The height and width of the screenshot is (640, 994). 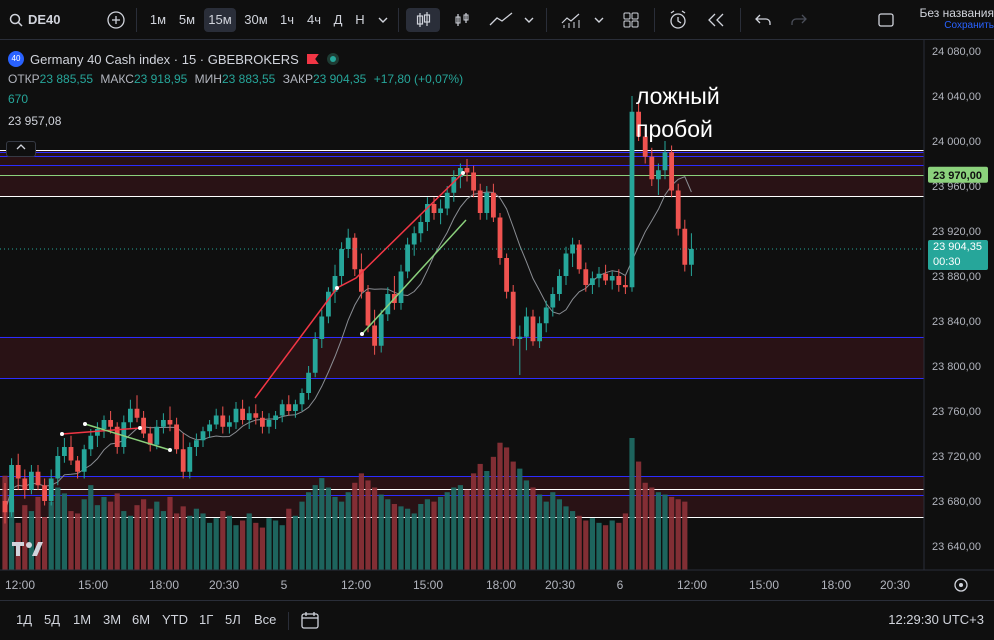 I want to click on save-link: Сохранить, so click(x=969, y=25).